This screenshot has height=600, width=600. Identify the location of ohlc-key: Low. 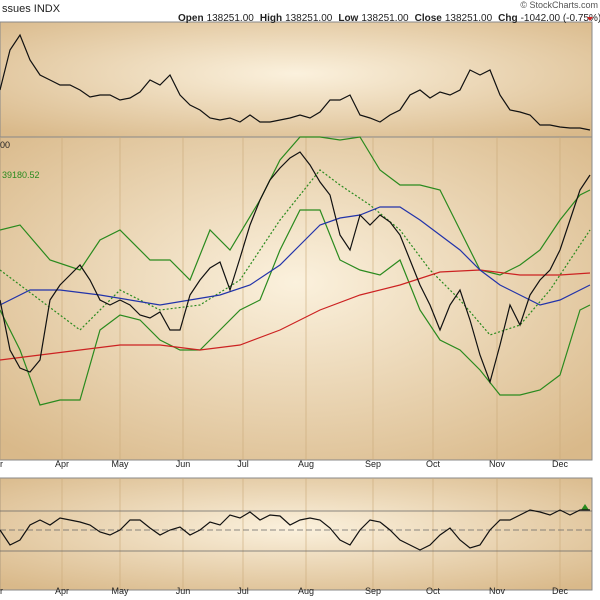
(348, 18).